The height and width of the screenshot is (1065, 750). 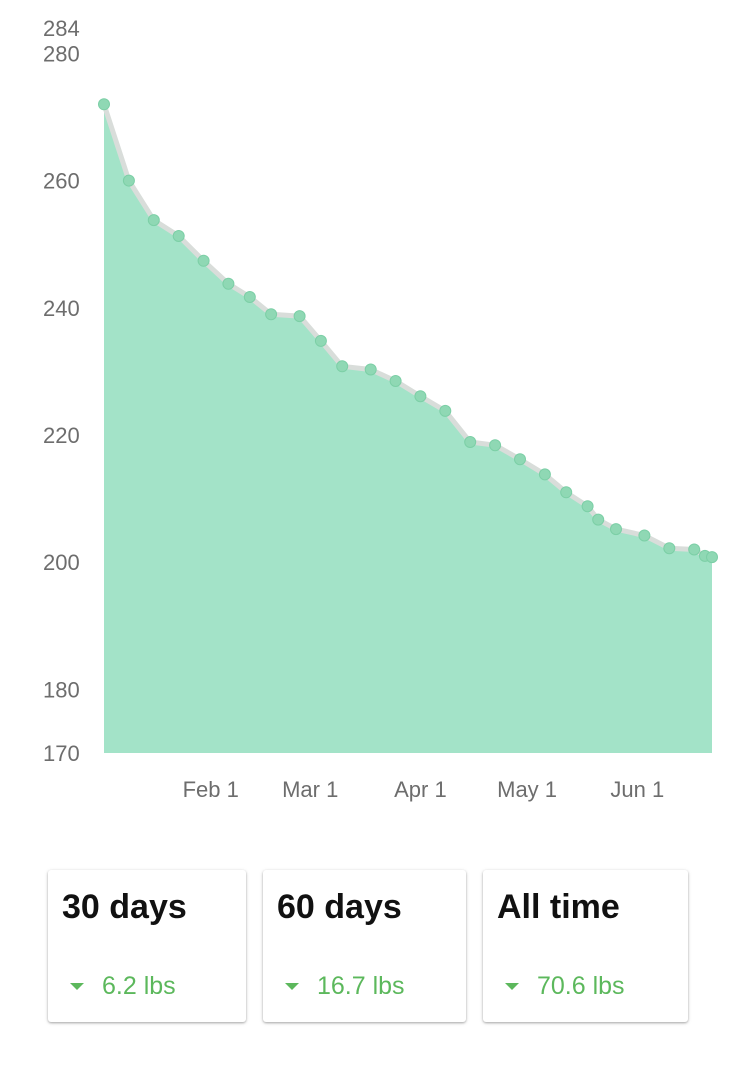 What do you see at coordinates (211, 789) in the screenshot?
I see `x-tick-label: Feb 1` at bounding box center [211, 789].